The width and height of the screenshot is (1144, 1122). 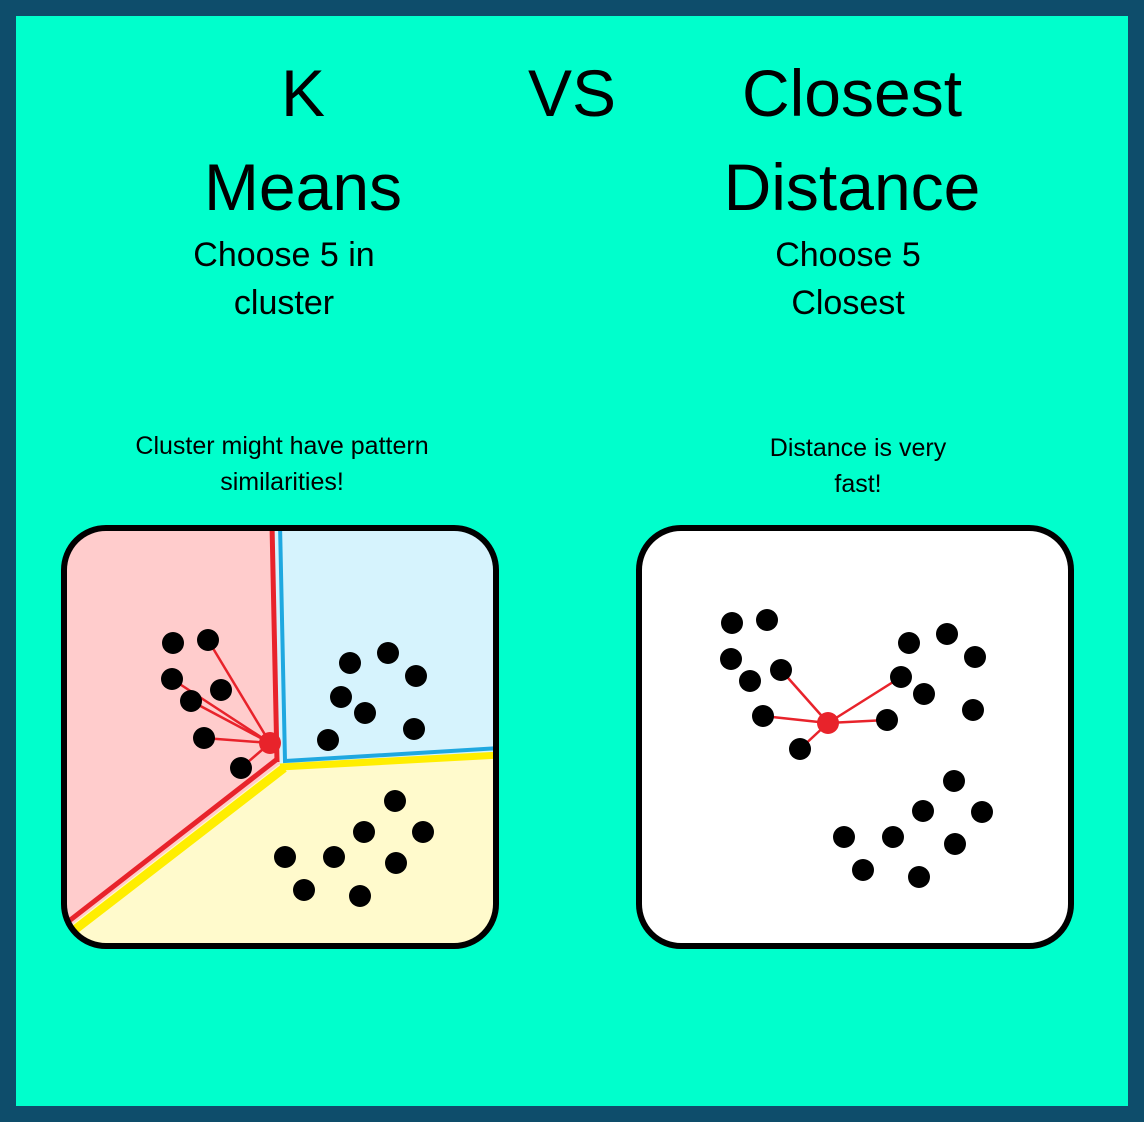 I want to click on note-right-line2: fast!, so click(x=858, y=484).